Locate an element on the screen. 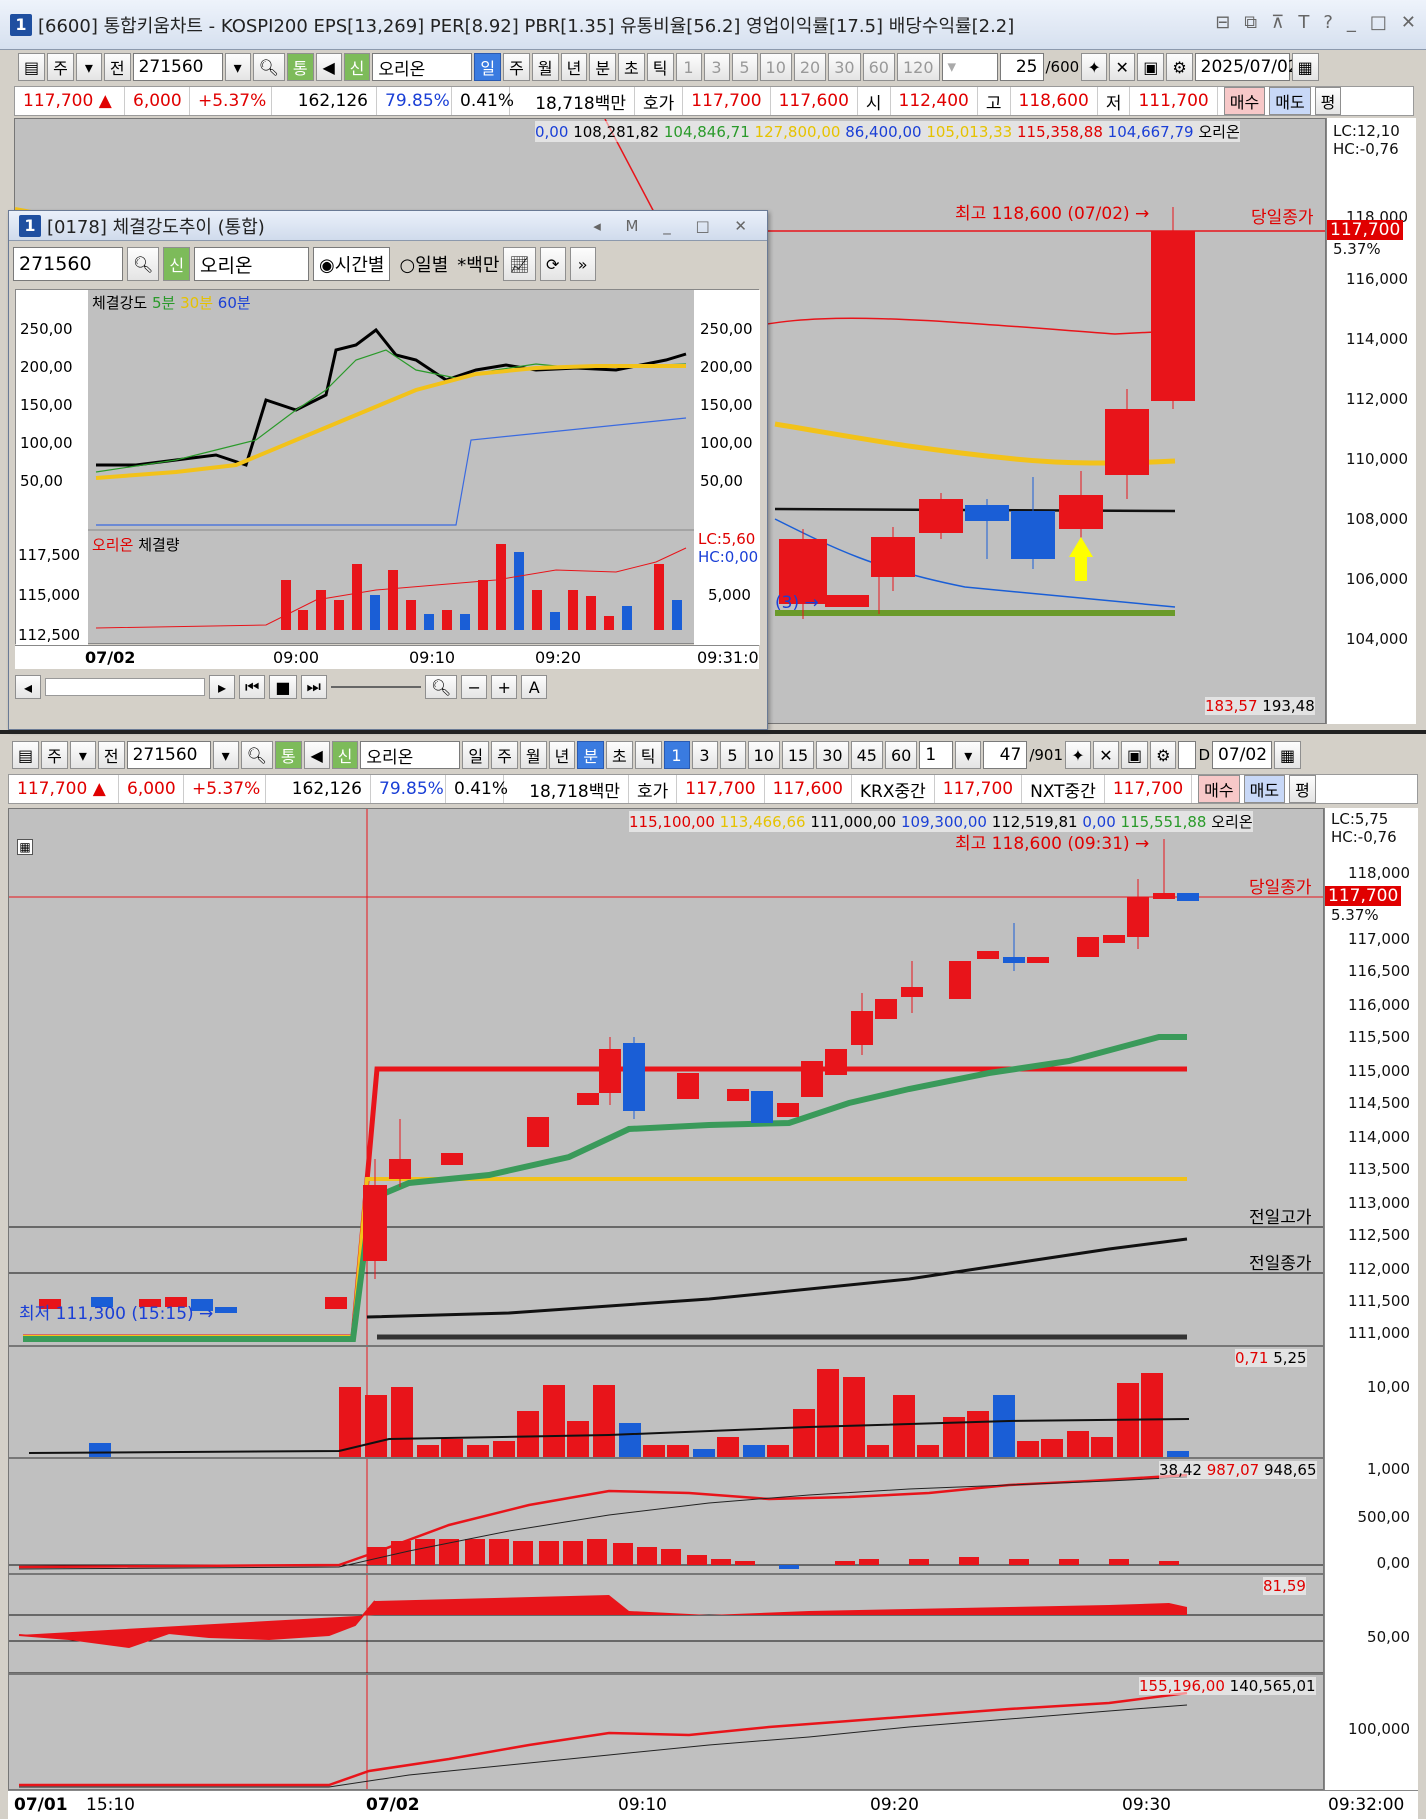 The width and height of the screenshot is (1426, 1819). popup-controls: ◂ M _ □ ✕ is located at coordinates (675, 225).